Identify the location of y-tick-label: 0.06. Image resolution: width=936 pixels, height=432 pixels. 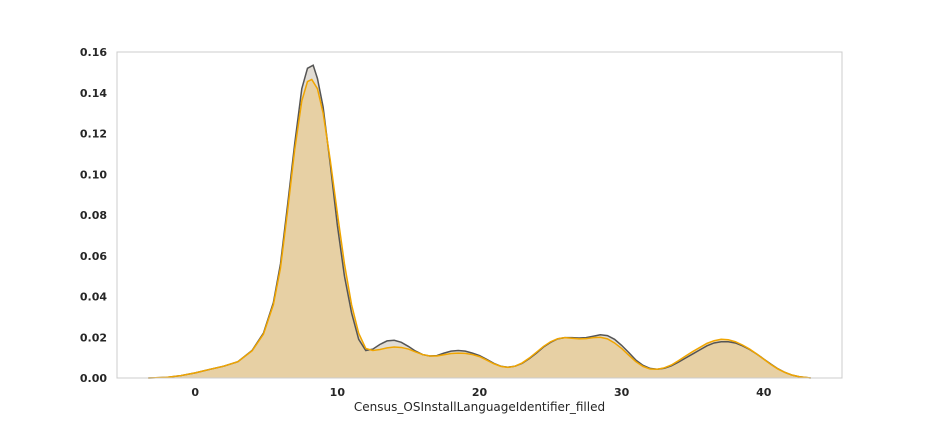
(93, 256).